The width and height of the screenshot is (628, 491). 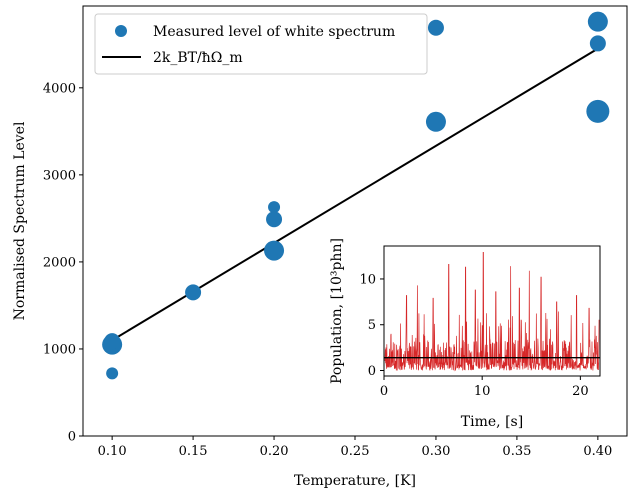 I want to click on legend-scatter-marker, so click(x=121, y=31).